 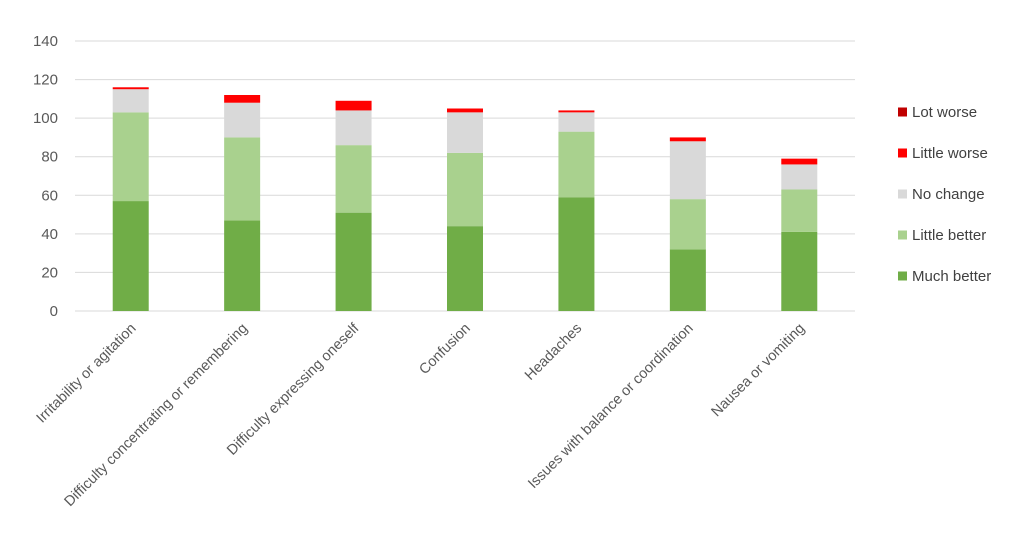 What do you see at coordinates (45, 176) in the screenshot?
I see `y-axis-ticks: 0 20 40 60 80 100 120 140` at bounding box center [45, 176].